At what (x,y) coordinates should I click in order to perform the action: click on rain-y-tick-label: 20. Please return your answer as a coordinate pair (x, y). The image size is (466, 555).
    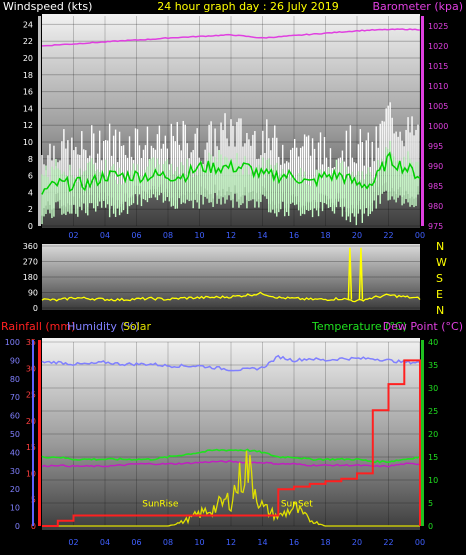
    Looking at the image, I should click on (31, 421).